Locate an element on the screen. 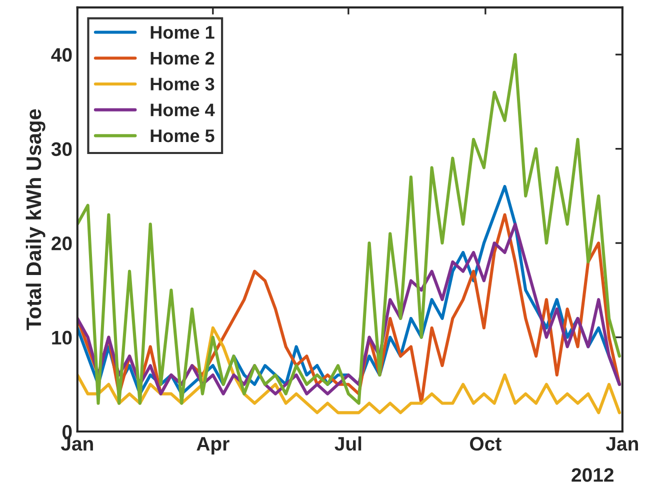 The width and height of the screenshot is (645, 496). y-tick-label: 30 is located at coordinates (61, 149).